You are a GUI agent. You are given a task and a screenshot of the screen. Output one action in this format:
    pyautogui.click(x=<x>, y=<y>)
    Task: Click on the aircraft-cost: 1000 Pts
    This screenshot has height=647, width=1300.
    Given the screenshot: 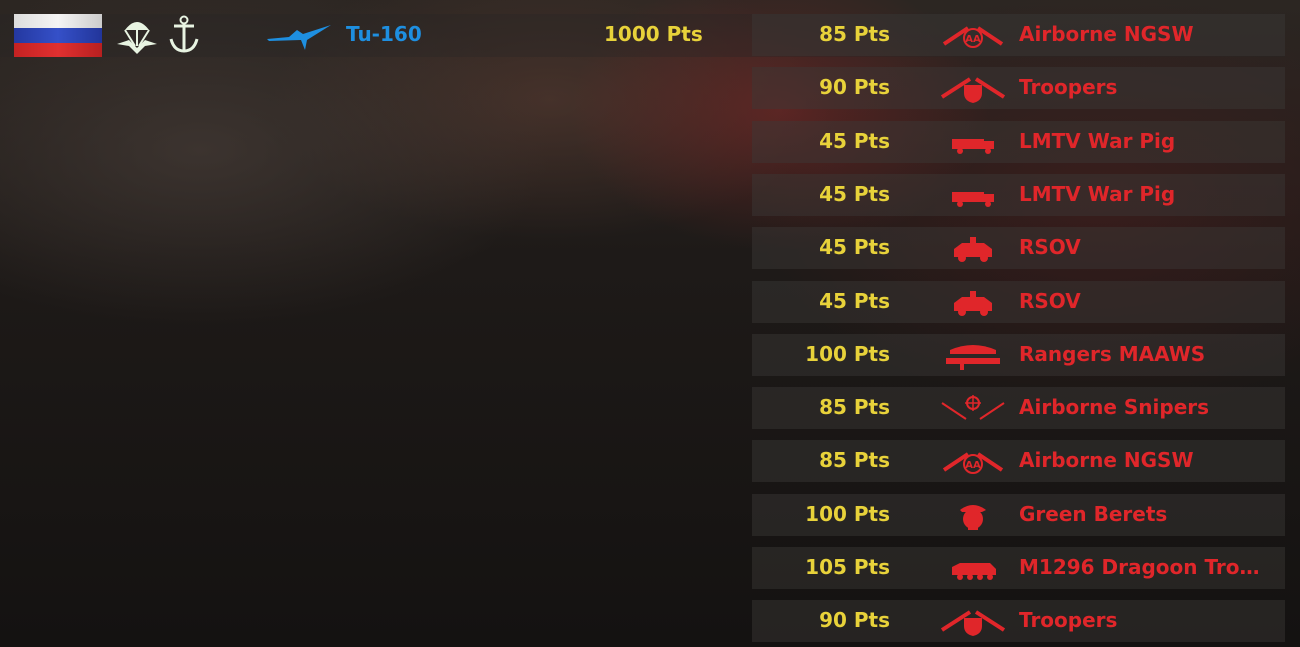 What is the action you would take?
    pyautogui.click(x=653, y=34)
    